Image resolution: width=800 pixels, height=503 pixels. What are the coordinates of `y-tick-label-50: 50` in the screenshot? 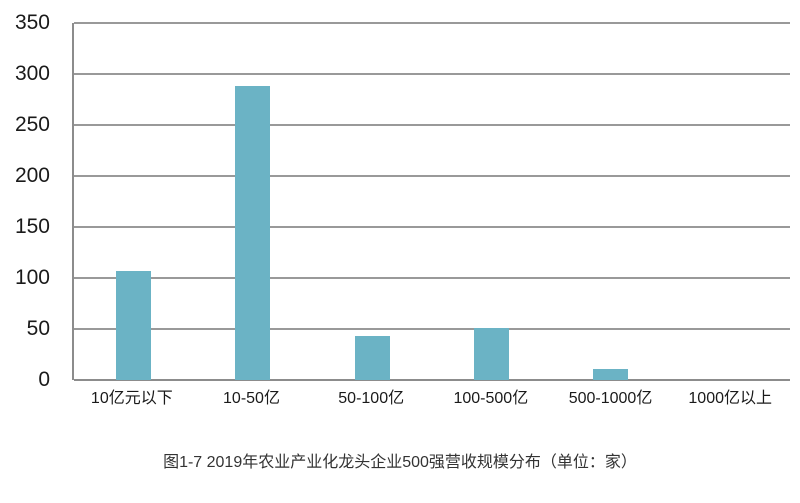 It's located at (38, 329).